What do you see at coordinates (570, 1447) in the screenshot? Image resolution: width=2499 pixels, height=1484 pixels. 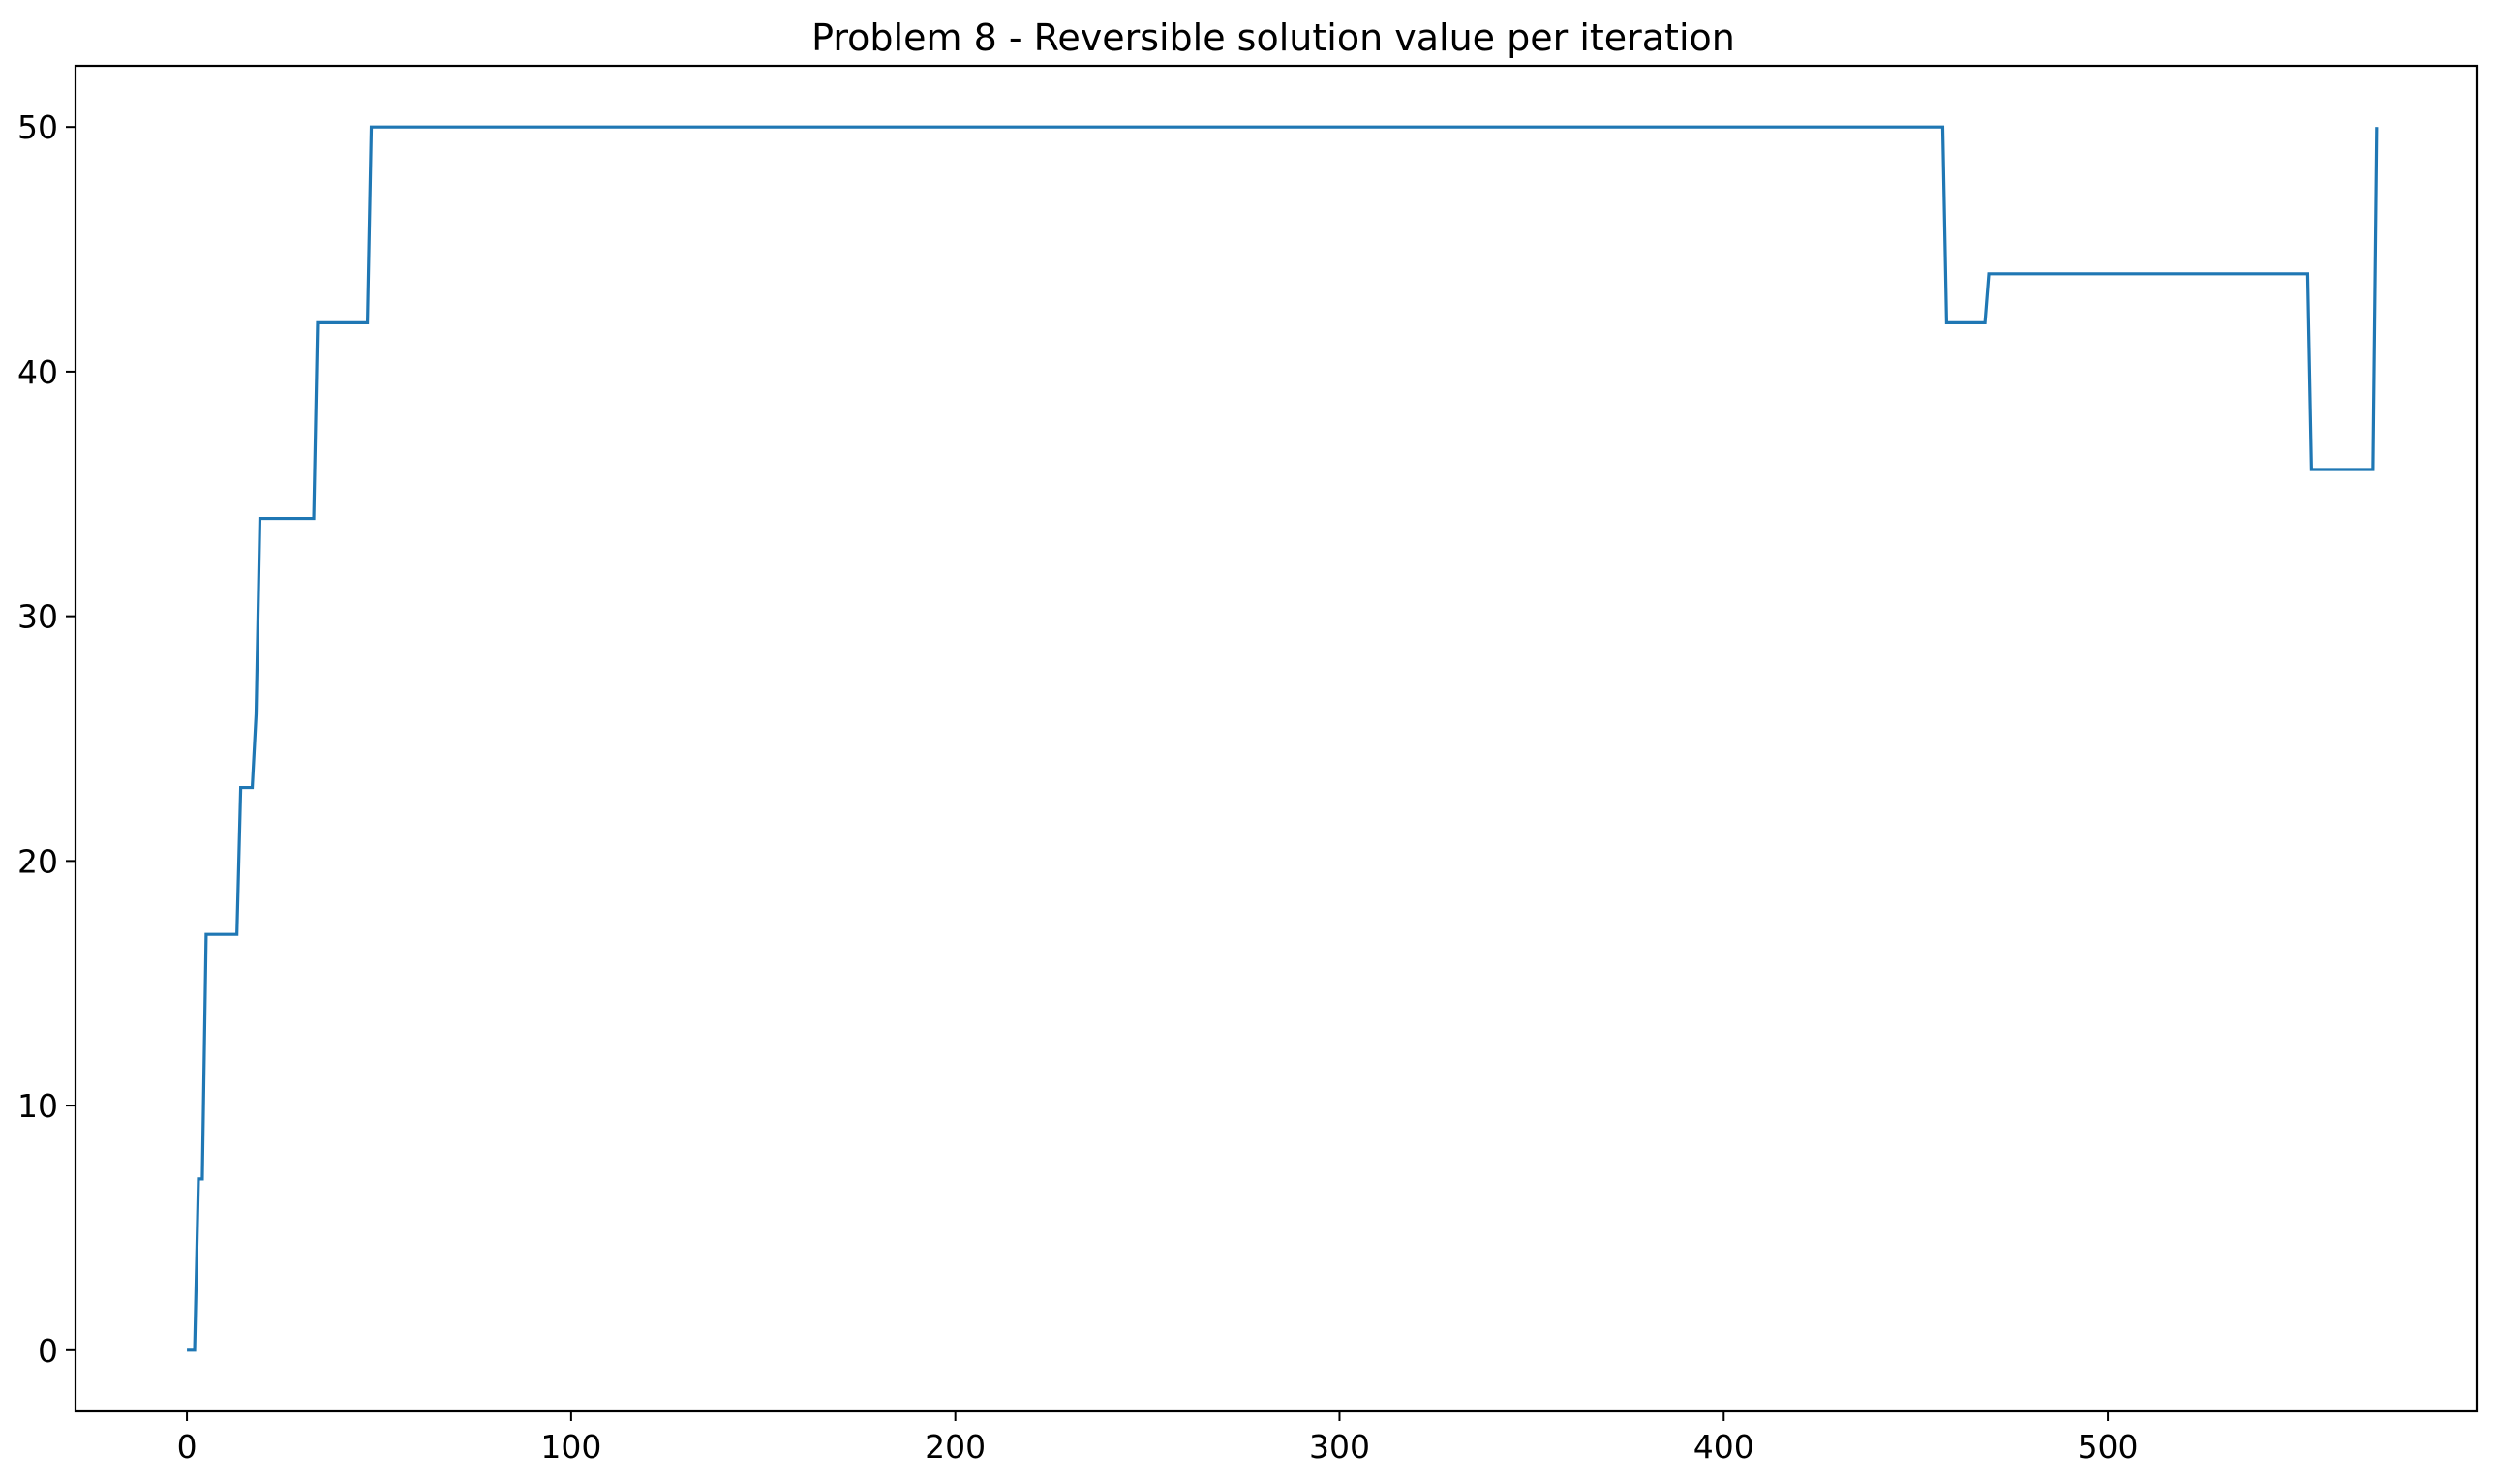 I see `x-tick-label: 100` at bounding box center [570, 1447].